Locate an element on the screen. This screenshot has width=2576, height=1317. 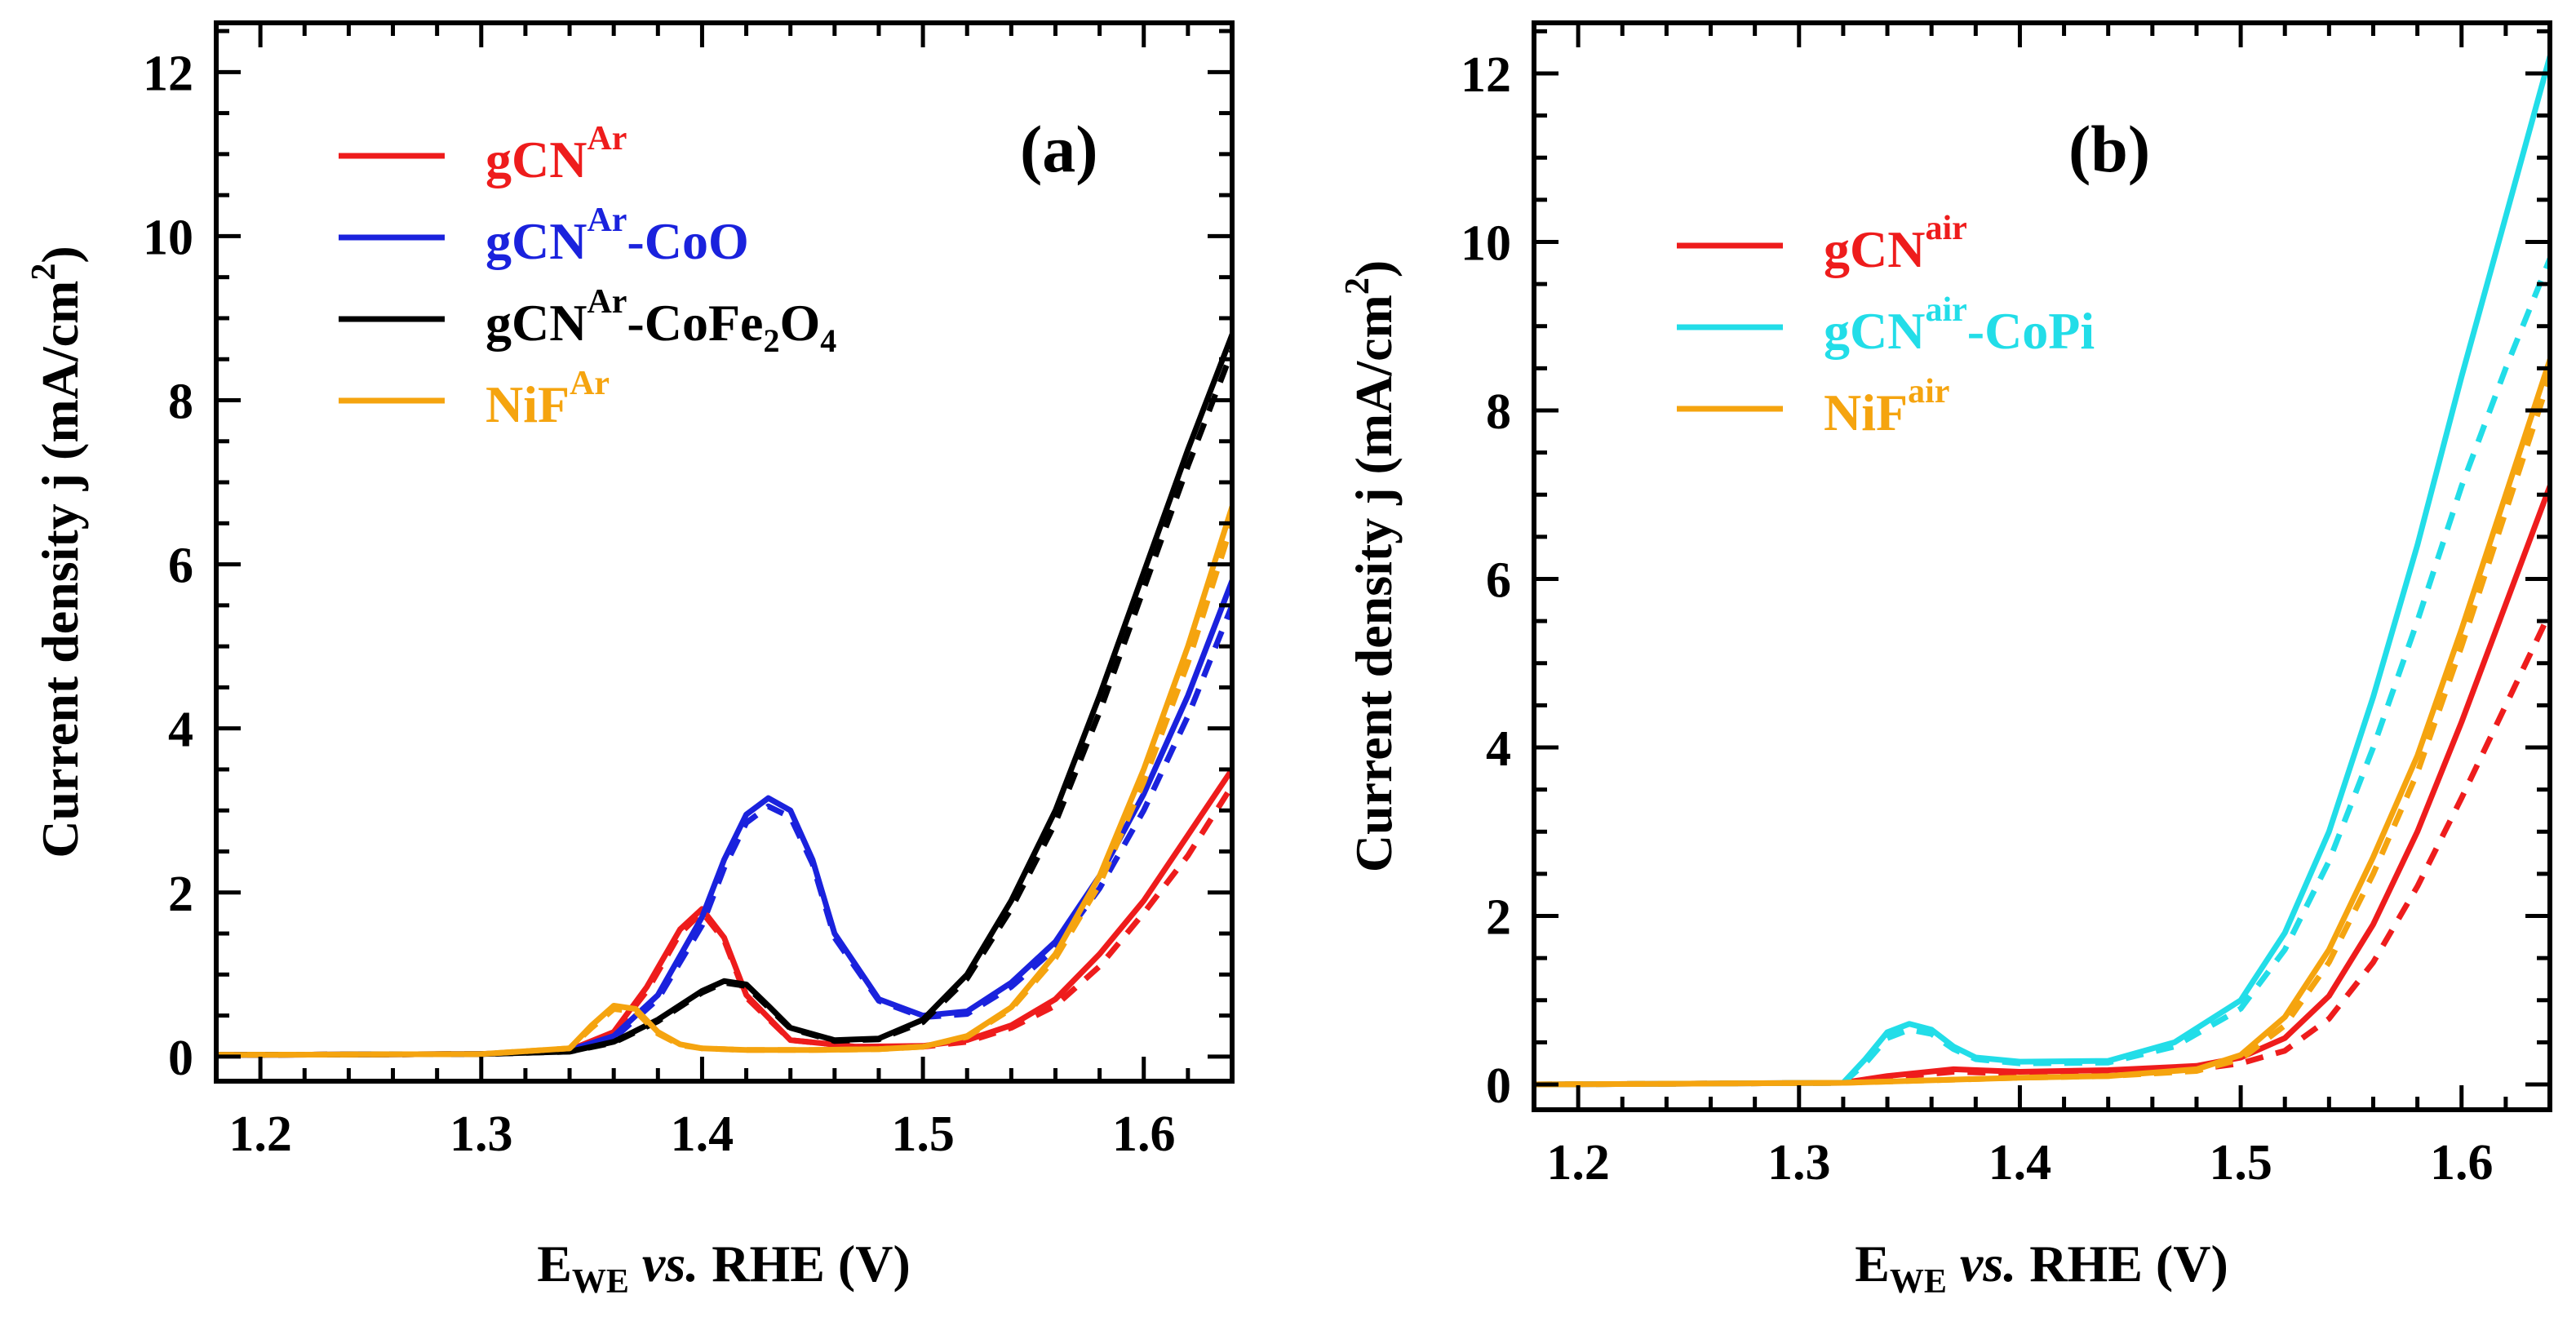
legend-label: NiFAr​ is located at coordinates (547, 399).